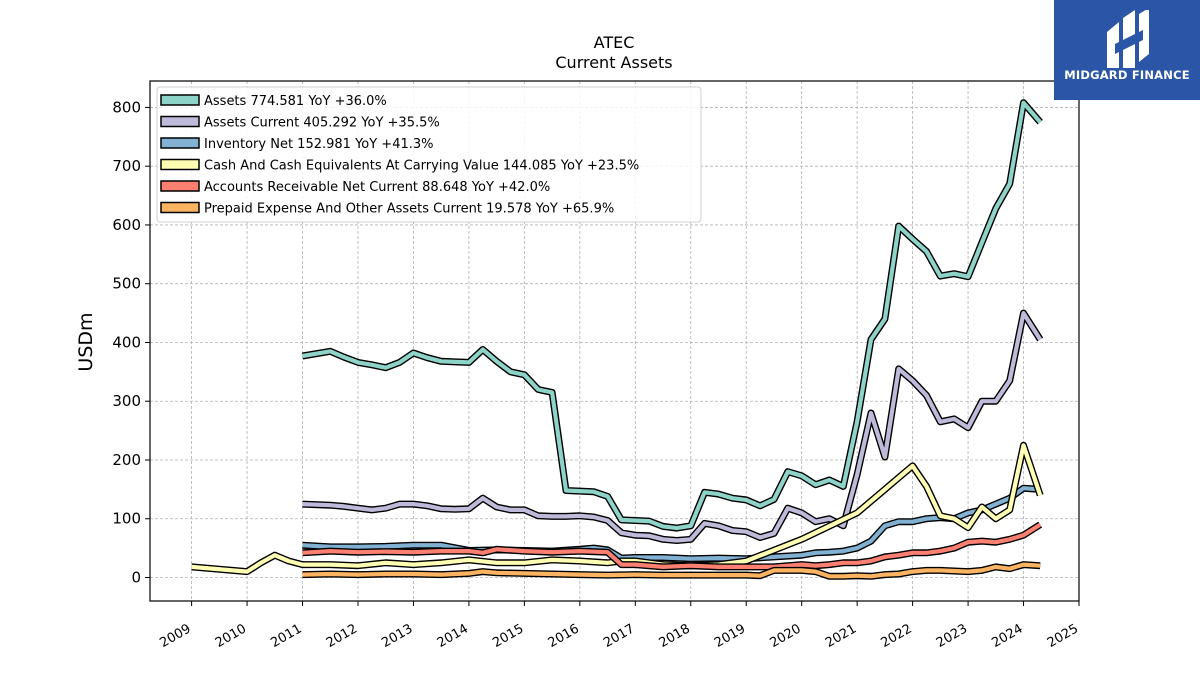  I want to click on chart-title: ATEC, so click(614, 42).